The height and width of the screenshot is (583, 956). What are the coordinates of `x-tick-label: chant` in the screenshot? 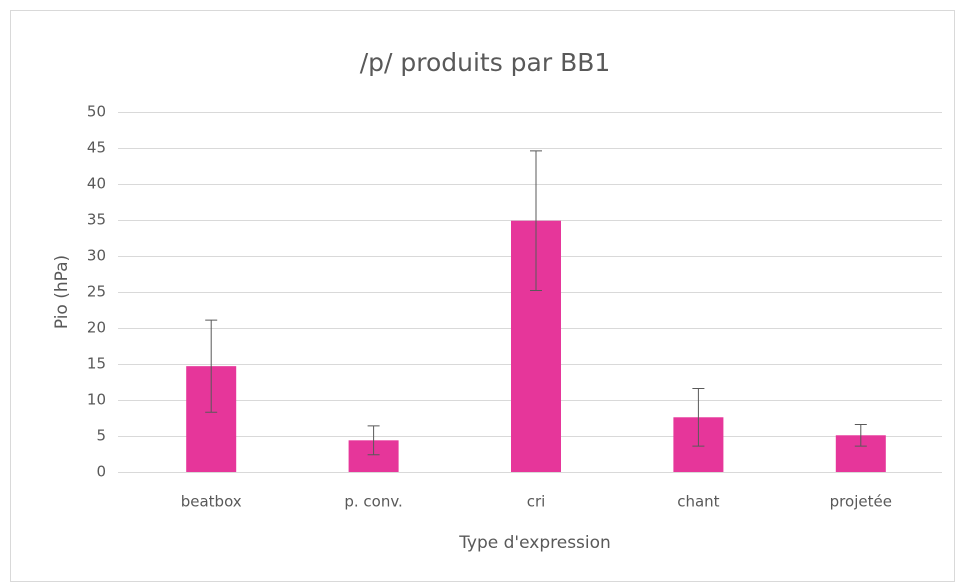 It's located at (698, 502).